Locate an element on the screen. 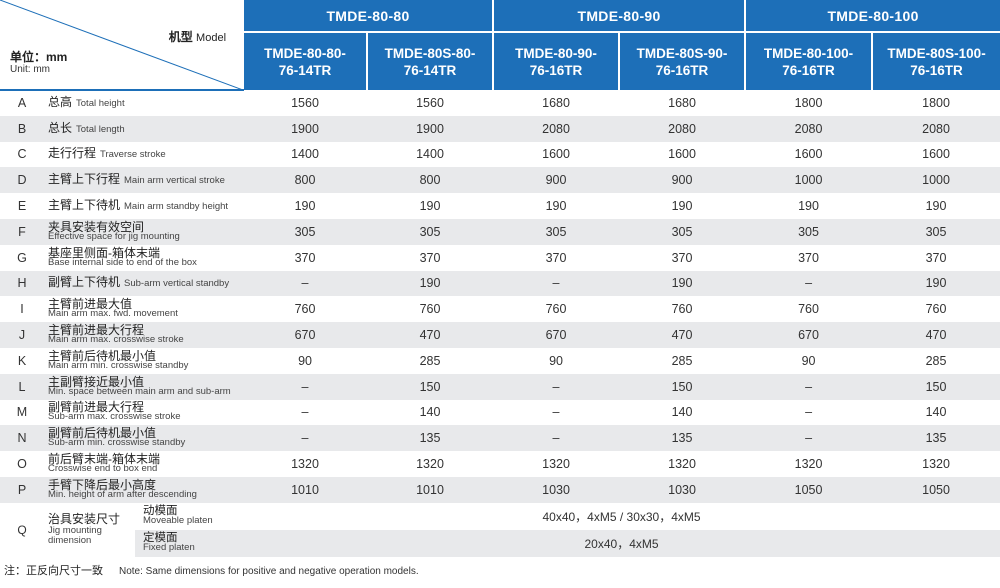 Image resolution: width=1000 pixels, height=588 pixels. table-row: B 总长 Total length 1900 1900 2080 2080 2080 2080 is located at coordinates (500, 128).